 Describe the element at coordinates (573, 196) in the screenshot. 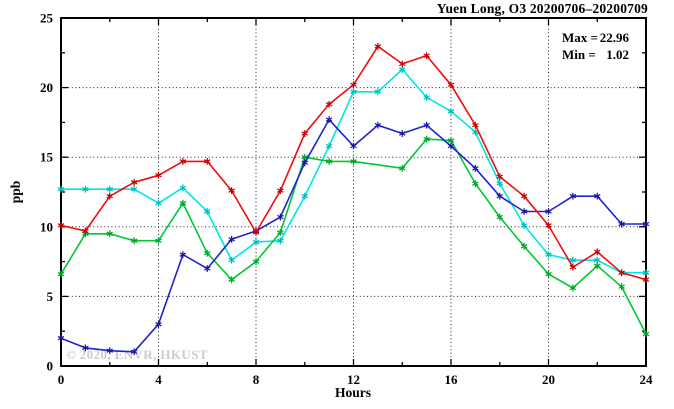

I see `series-blue-marker-h21` at that location.